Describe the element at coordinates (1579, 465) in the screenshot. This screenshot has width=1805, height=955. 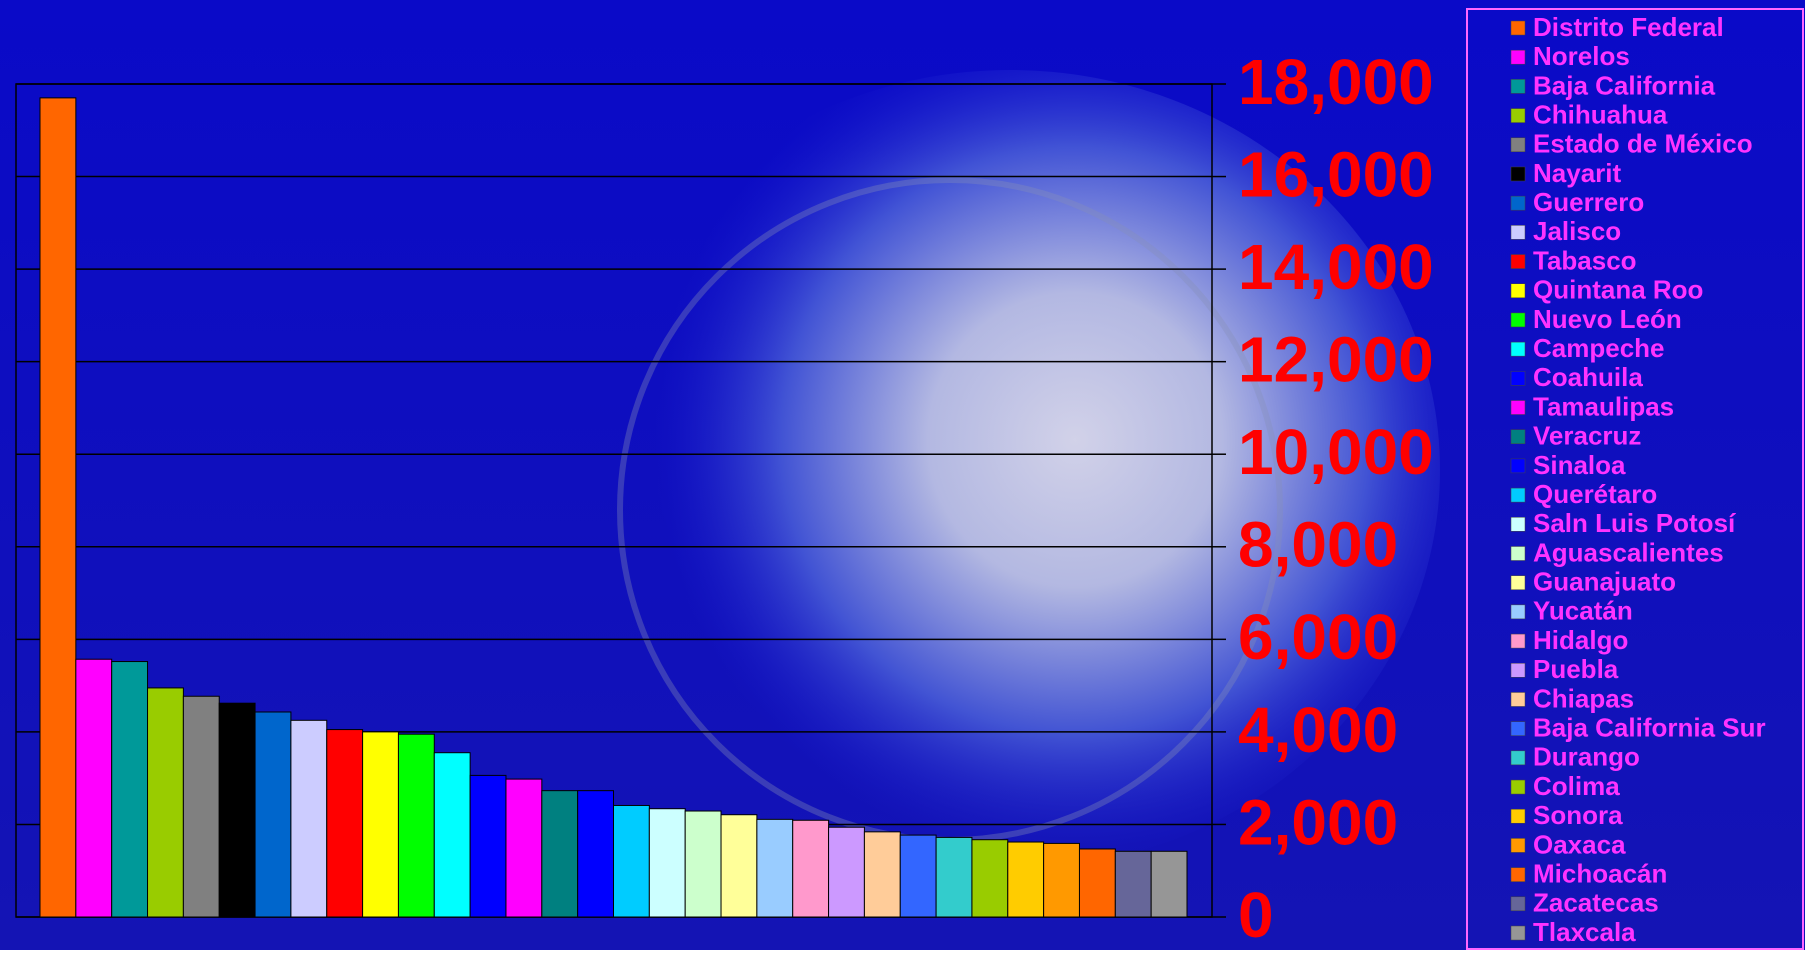
I see `legend-label: Sinaloa` at that location.